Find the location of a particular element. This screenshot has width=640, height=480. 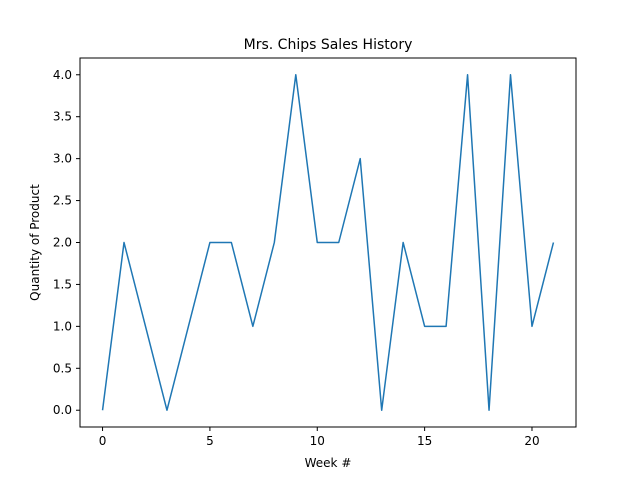

y-axis-label: Quantity of Product is located at coordinates (35, 242).